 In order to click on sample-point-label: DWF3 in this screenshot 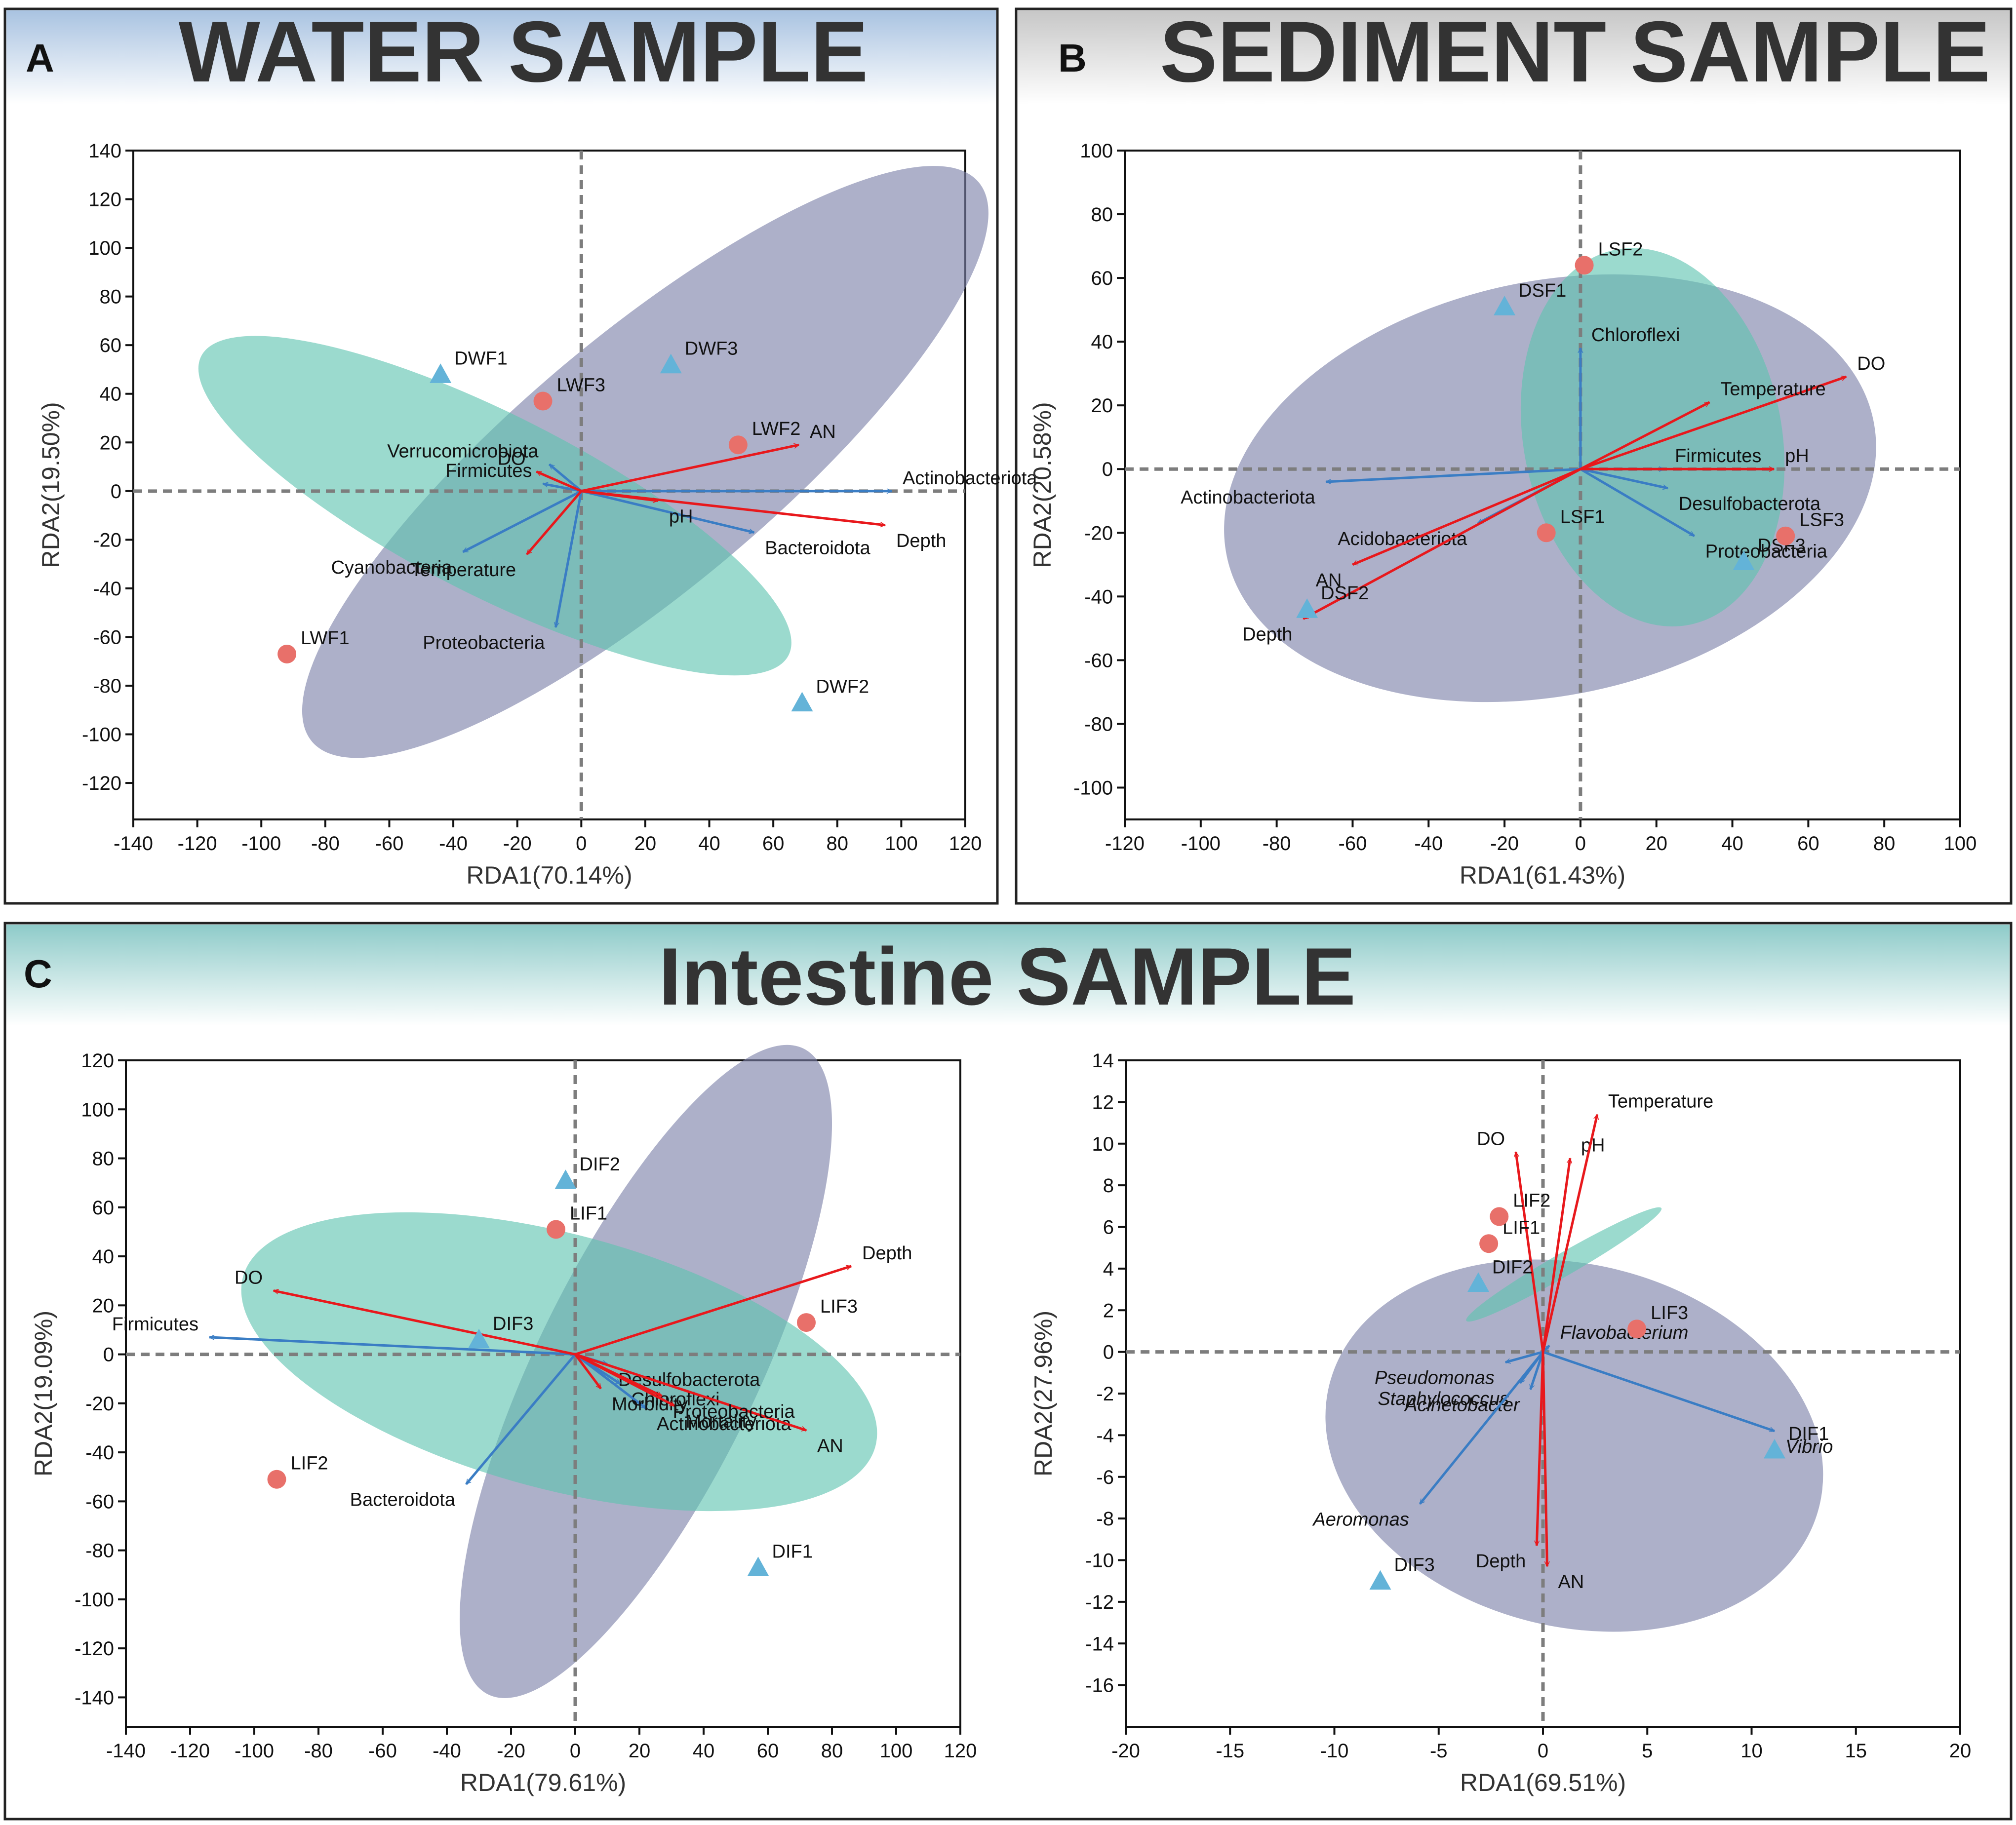, I will do `click(711, 349)`.